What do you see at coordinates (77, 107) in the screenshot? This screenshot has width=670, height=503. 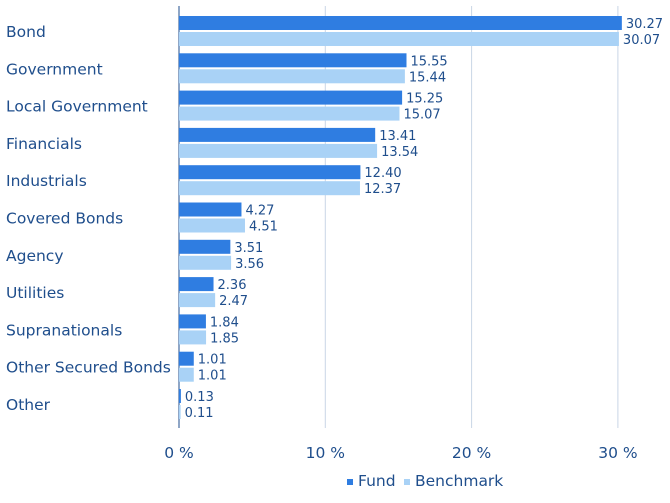 I see `category-label-local-government: Local Government` at bounding box center [77, 107].